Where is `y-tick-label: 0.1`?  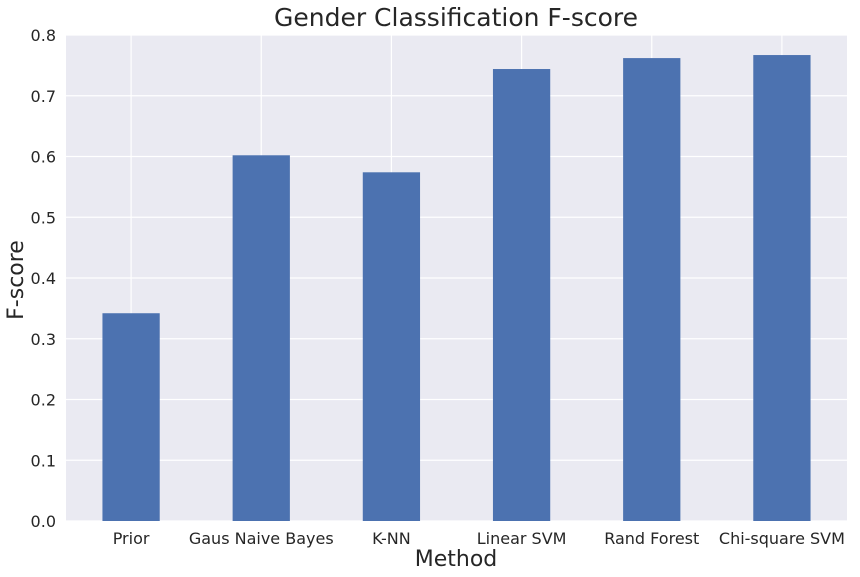 y-tick-label: 0.1 is located at coordinates (43, 460).